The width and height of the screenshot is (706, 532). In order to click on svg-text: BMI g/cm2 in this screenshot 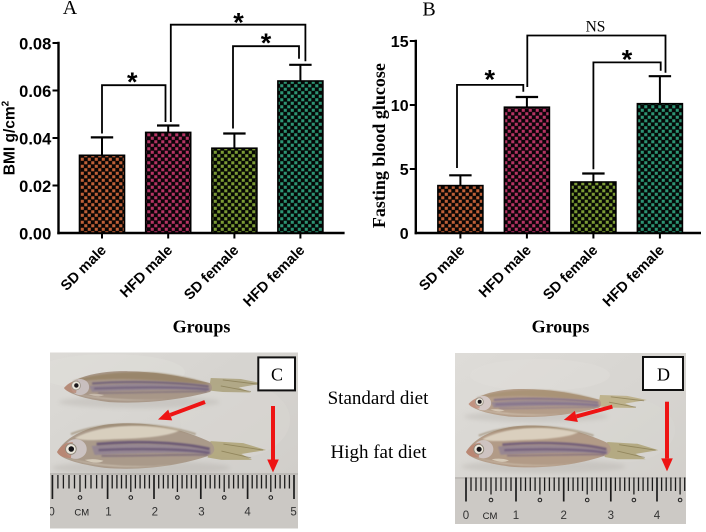, I will do `click(10, 137)`.